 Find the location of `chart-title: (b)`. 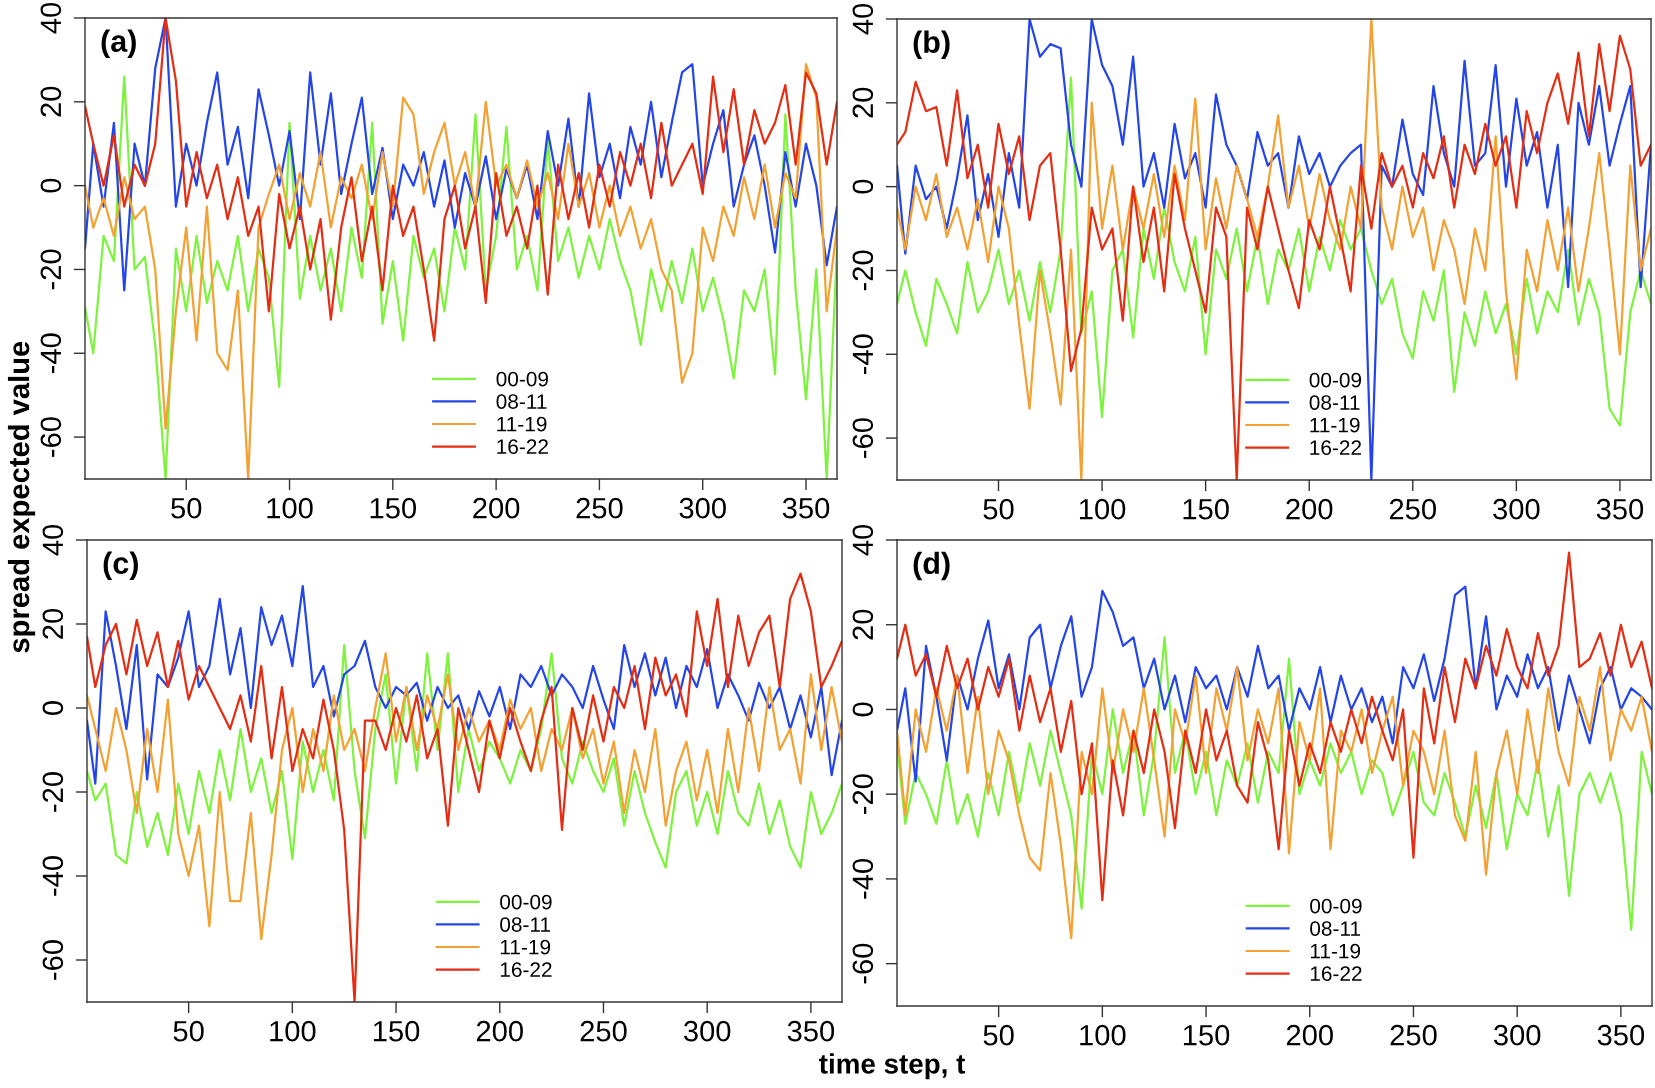

chart-title: (b) is located at coordinates (931, 45).